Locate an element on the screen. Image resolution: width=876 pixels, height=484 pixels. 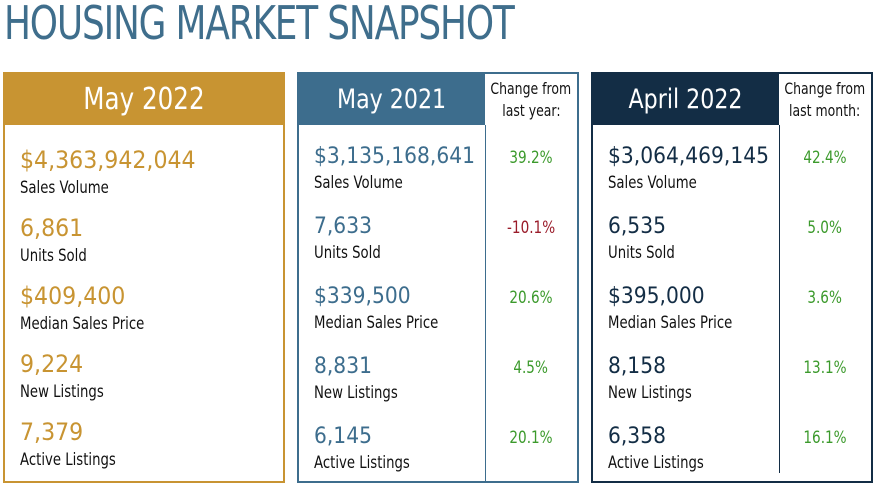
change-value: 5.0% is located at coordinates (825, 228).